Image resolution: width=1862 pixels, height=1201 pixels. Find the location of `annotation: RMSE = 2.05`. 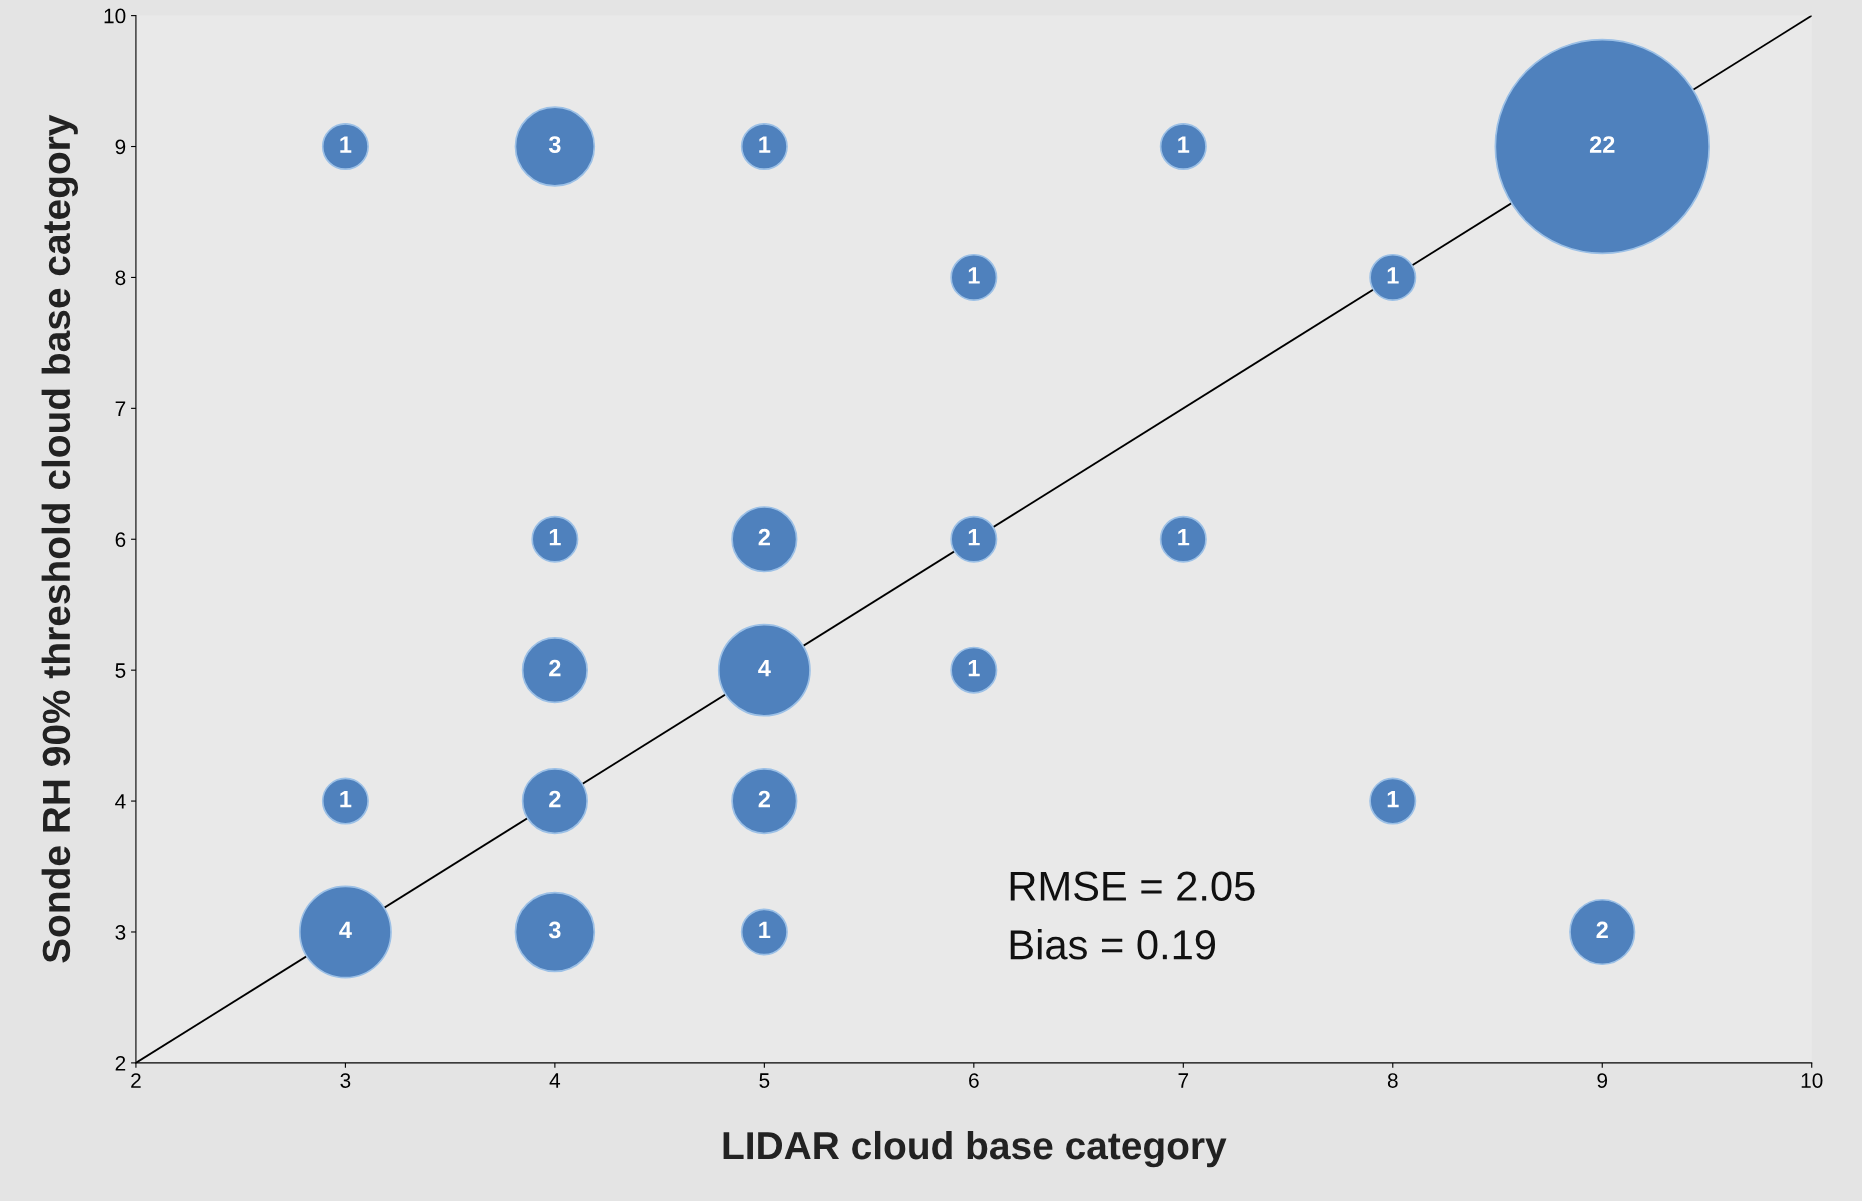

annotation: RMSE = 2.05 is located at coordinates (1132, 886).